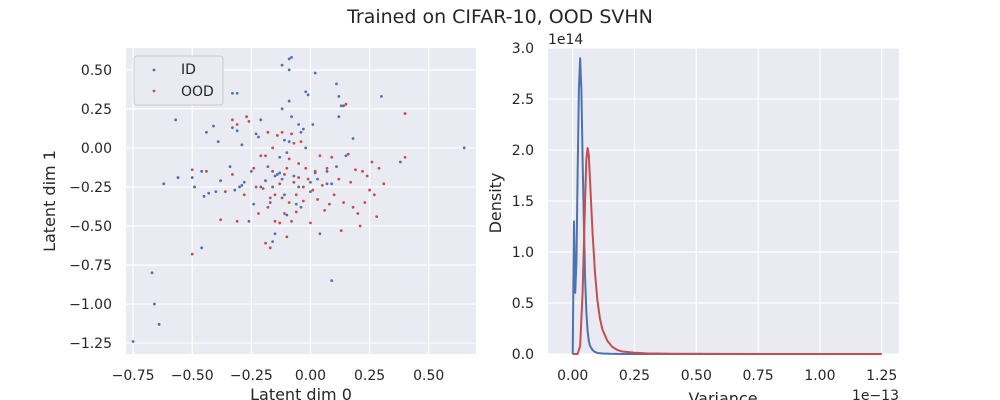 The width and height of the screenshot is (1000, 400). I want to click on latent-scatter-xtick-label: −0.50, so click(192, 376).